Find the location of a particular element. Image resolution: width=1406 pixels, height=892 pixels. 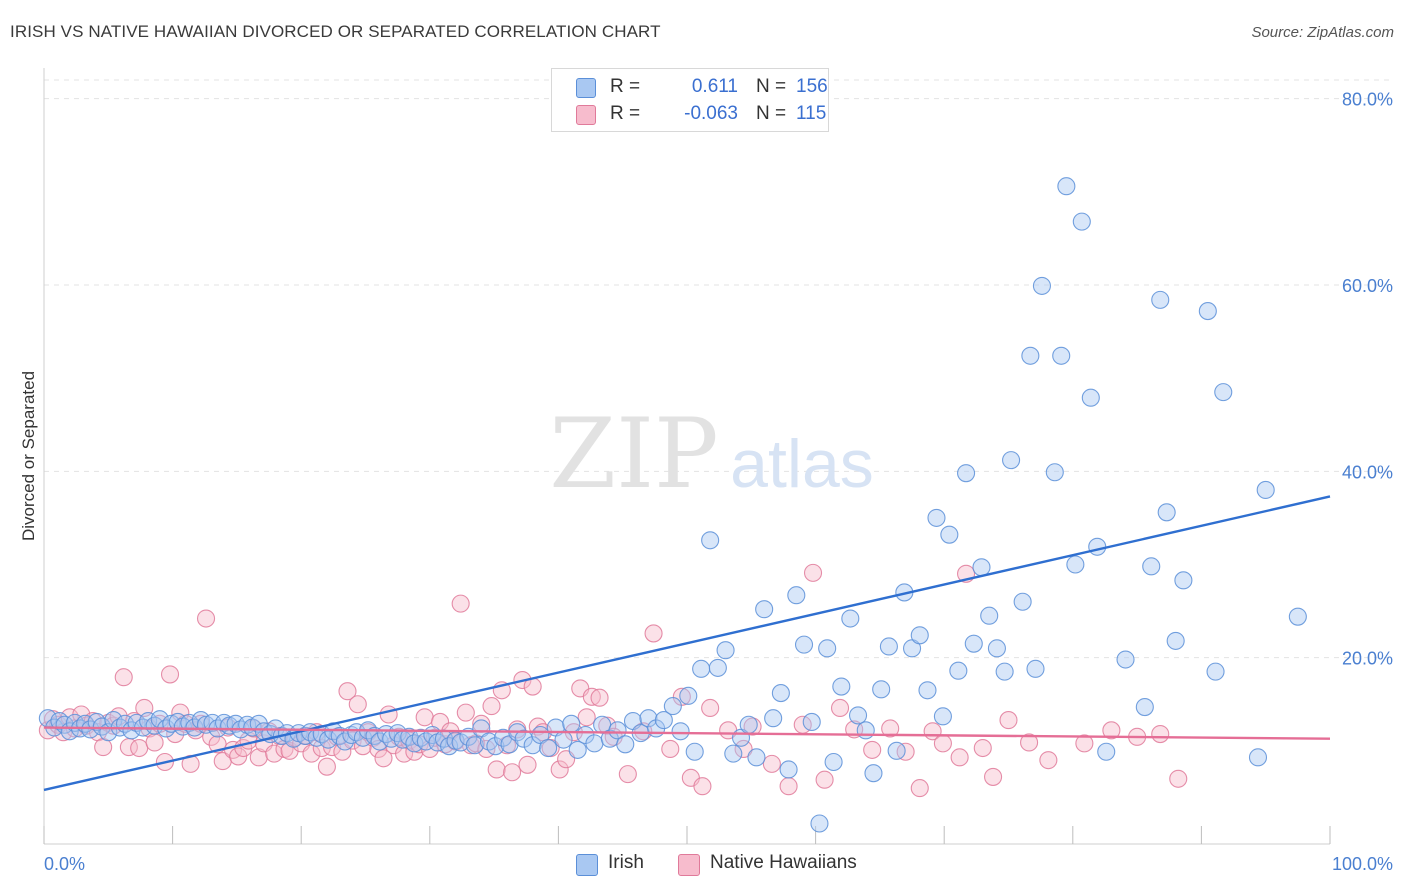

legend-swatch-irish is located at coordinates (586, 88).